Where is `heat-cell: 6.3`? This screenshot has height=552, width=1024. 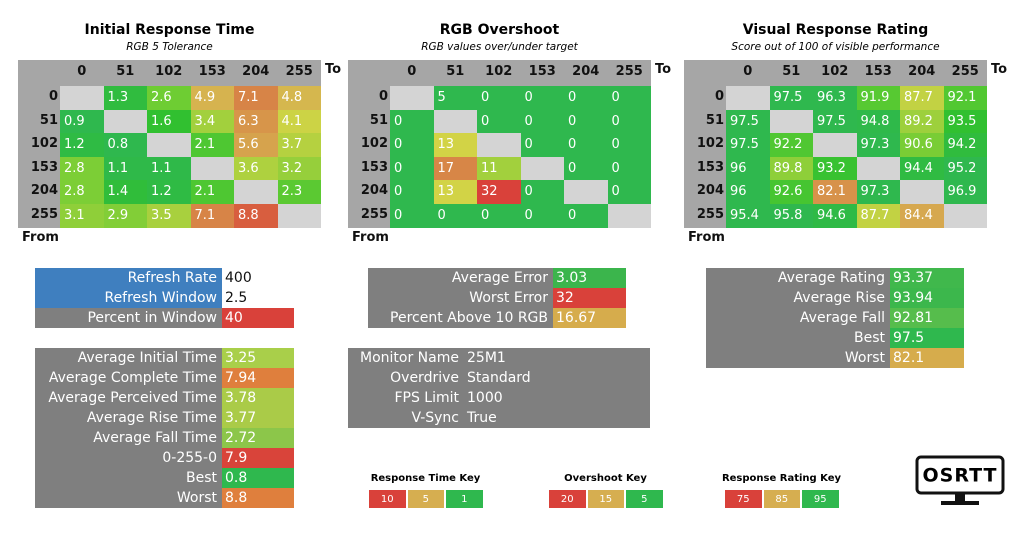
heat-cell: 6.3 is located at coordinates (256, 121).